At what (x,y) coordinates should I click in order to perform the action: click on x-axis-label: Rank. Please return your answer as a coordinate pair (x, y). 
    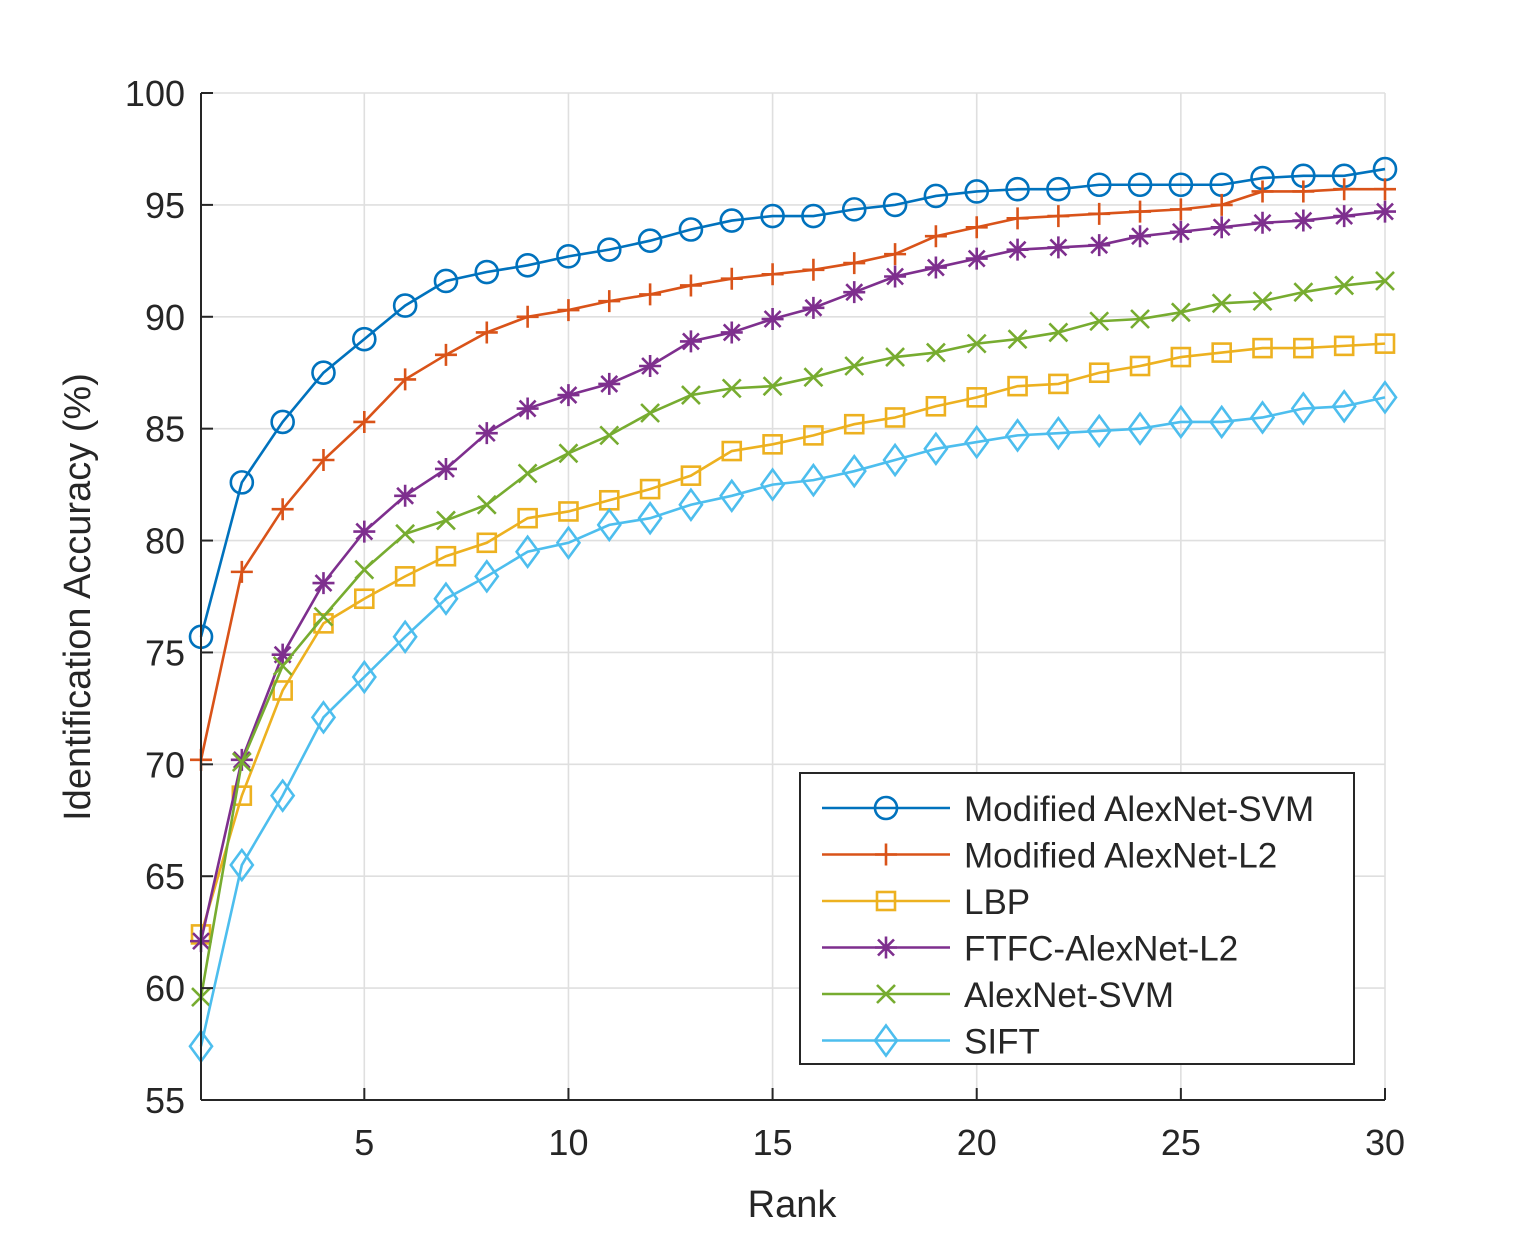
    Looking at the image, I should click on (793, 1205).